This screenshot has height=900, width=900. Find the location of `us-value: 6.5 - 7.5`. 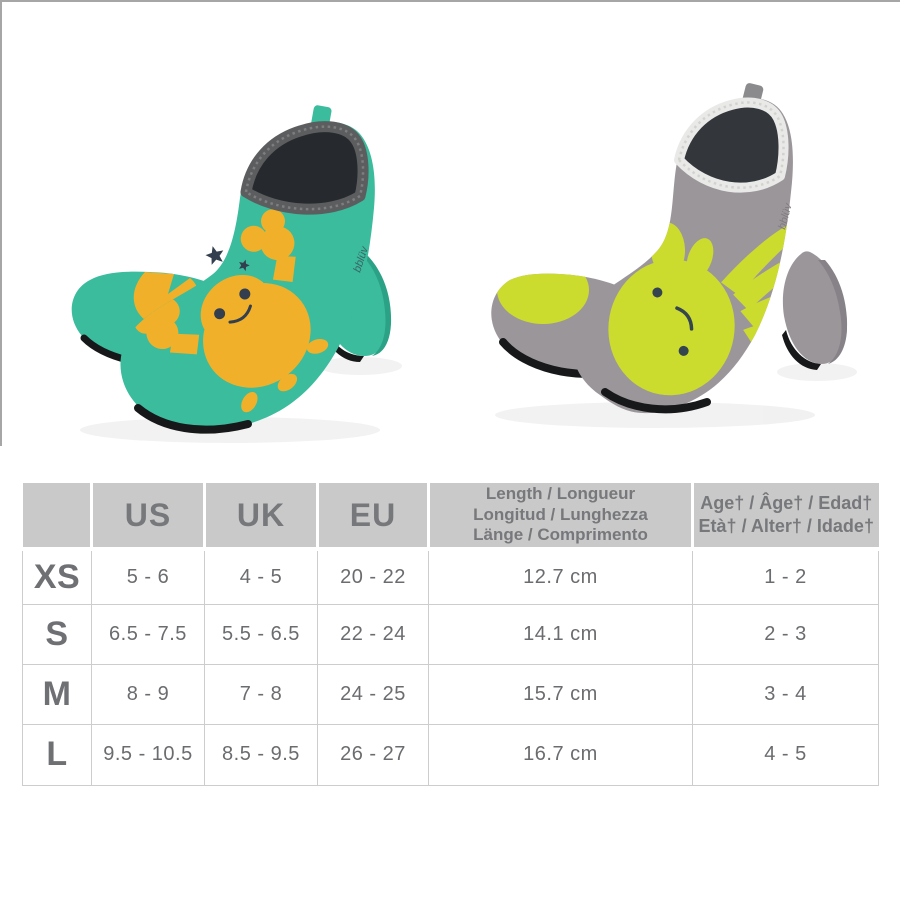

us-value: 6.5 - 7.5 is located at coordinates (148, 633).